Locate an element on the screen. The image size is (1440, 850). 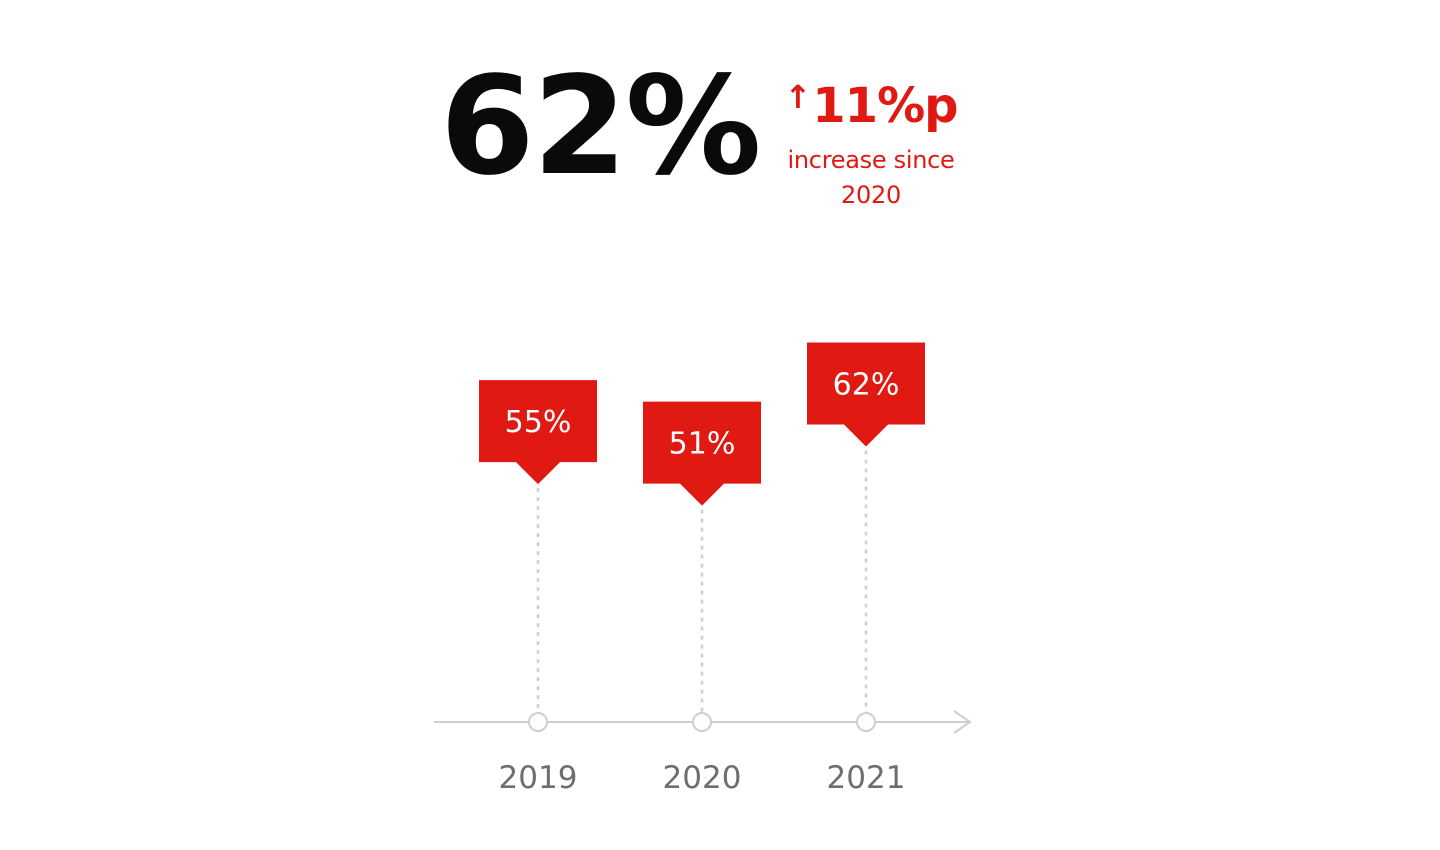
arrow-up-icon: ↑ is located at coordinates (797, 97).